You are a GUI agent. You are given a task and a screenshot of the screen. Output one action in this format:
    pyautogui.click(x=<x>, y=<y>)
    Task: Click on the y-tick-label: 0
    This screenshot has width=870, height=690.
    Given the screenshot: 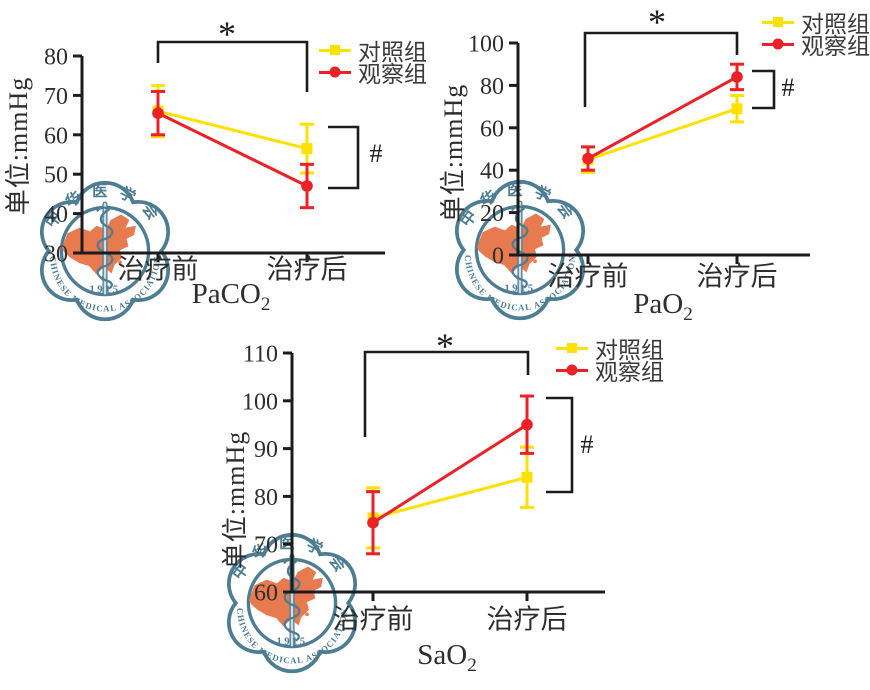 What is the action you would take?
    pyautogui.click(x=498, y=257)
    